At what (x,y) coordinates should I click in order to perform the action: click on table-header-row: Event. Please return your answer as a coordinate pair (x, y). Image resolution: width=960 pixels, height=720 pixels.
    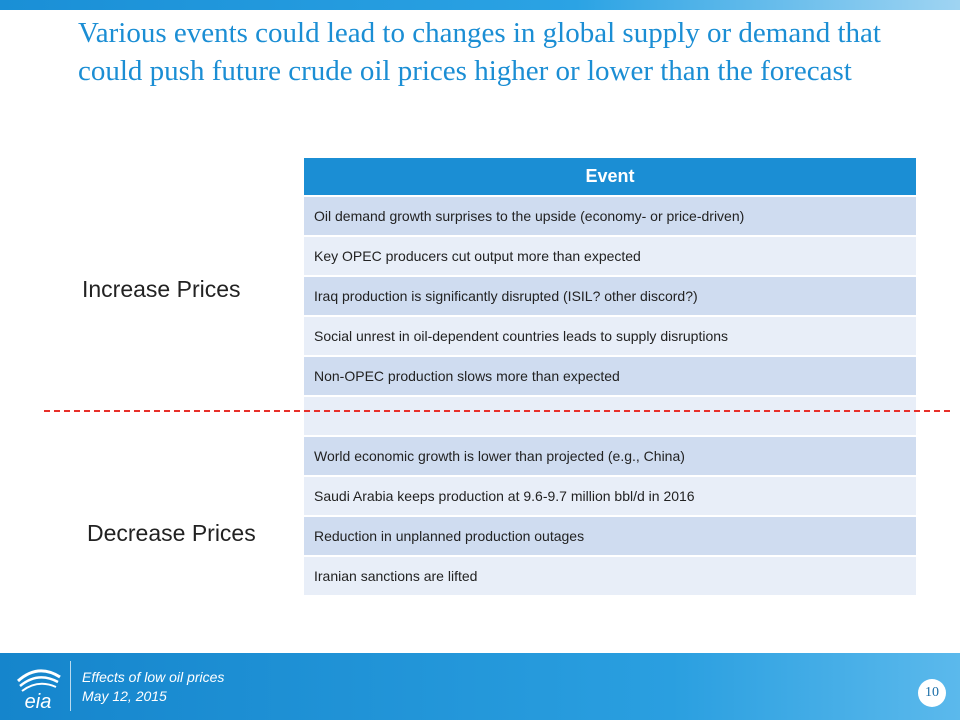
    Looking at the image, I should click on (610, 177).